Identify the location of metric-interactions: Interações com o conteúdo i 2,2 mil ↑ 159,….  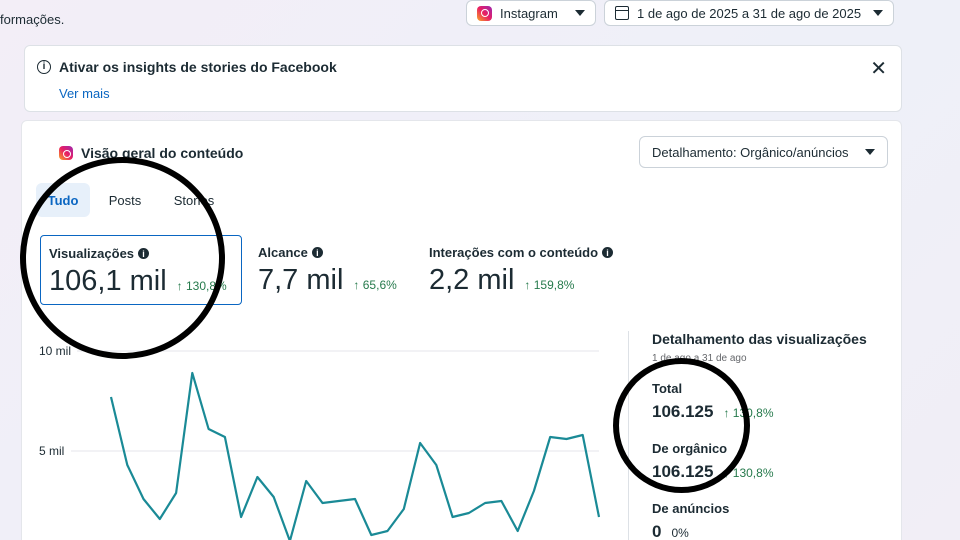
(531, 270).